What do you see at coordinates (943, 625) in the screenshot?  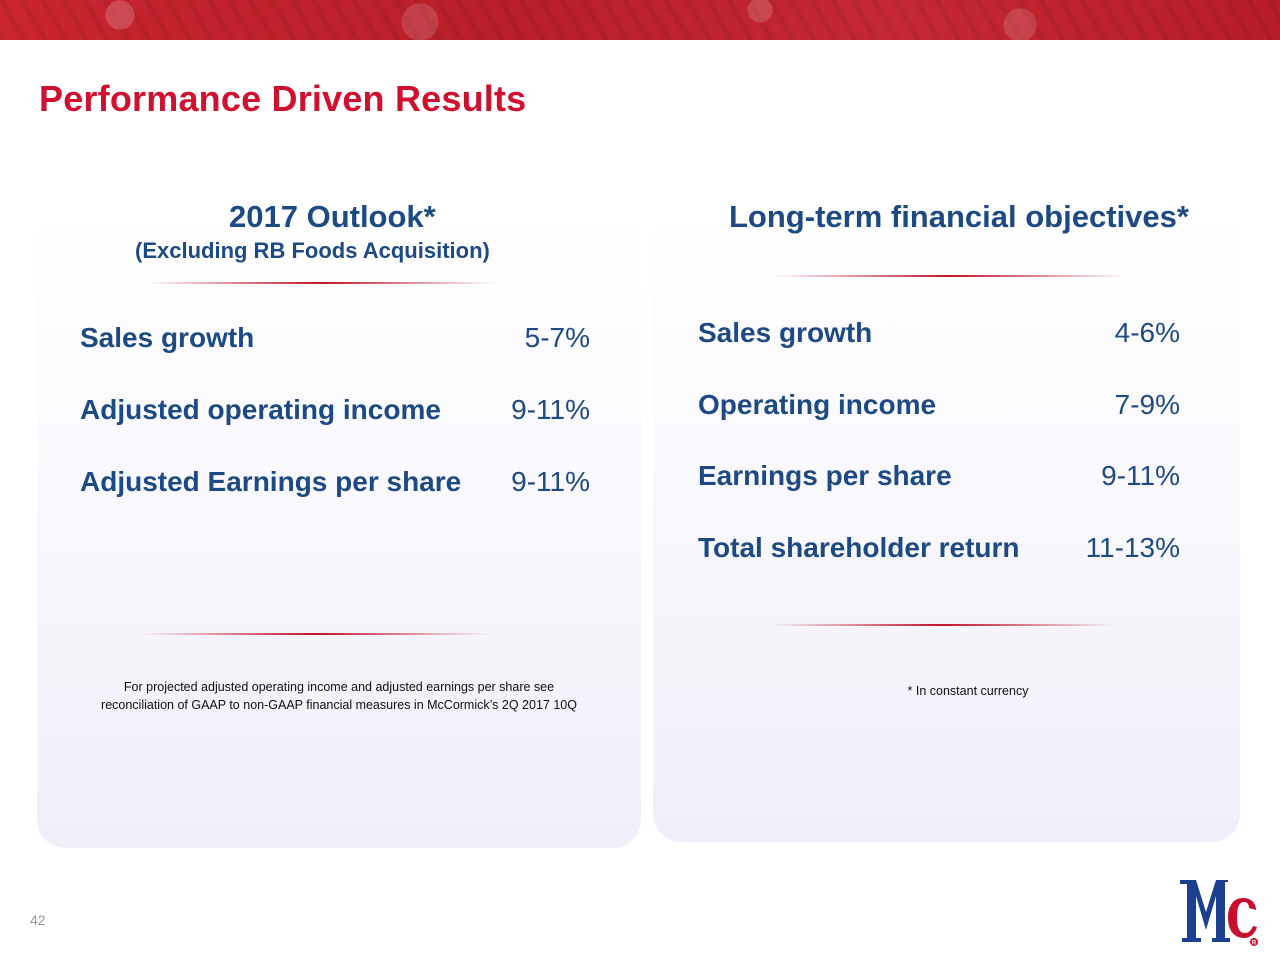 I see `objectives-bottom-rule` at bounding box center [943, 625].